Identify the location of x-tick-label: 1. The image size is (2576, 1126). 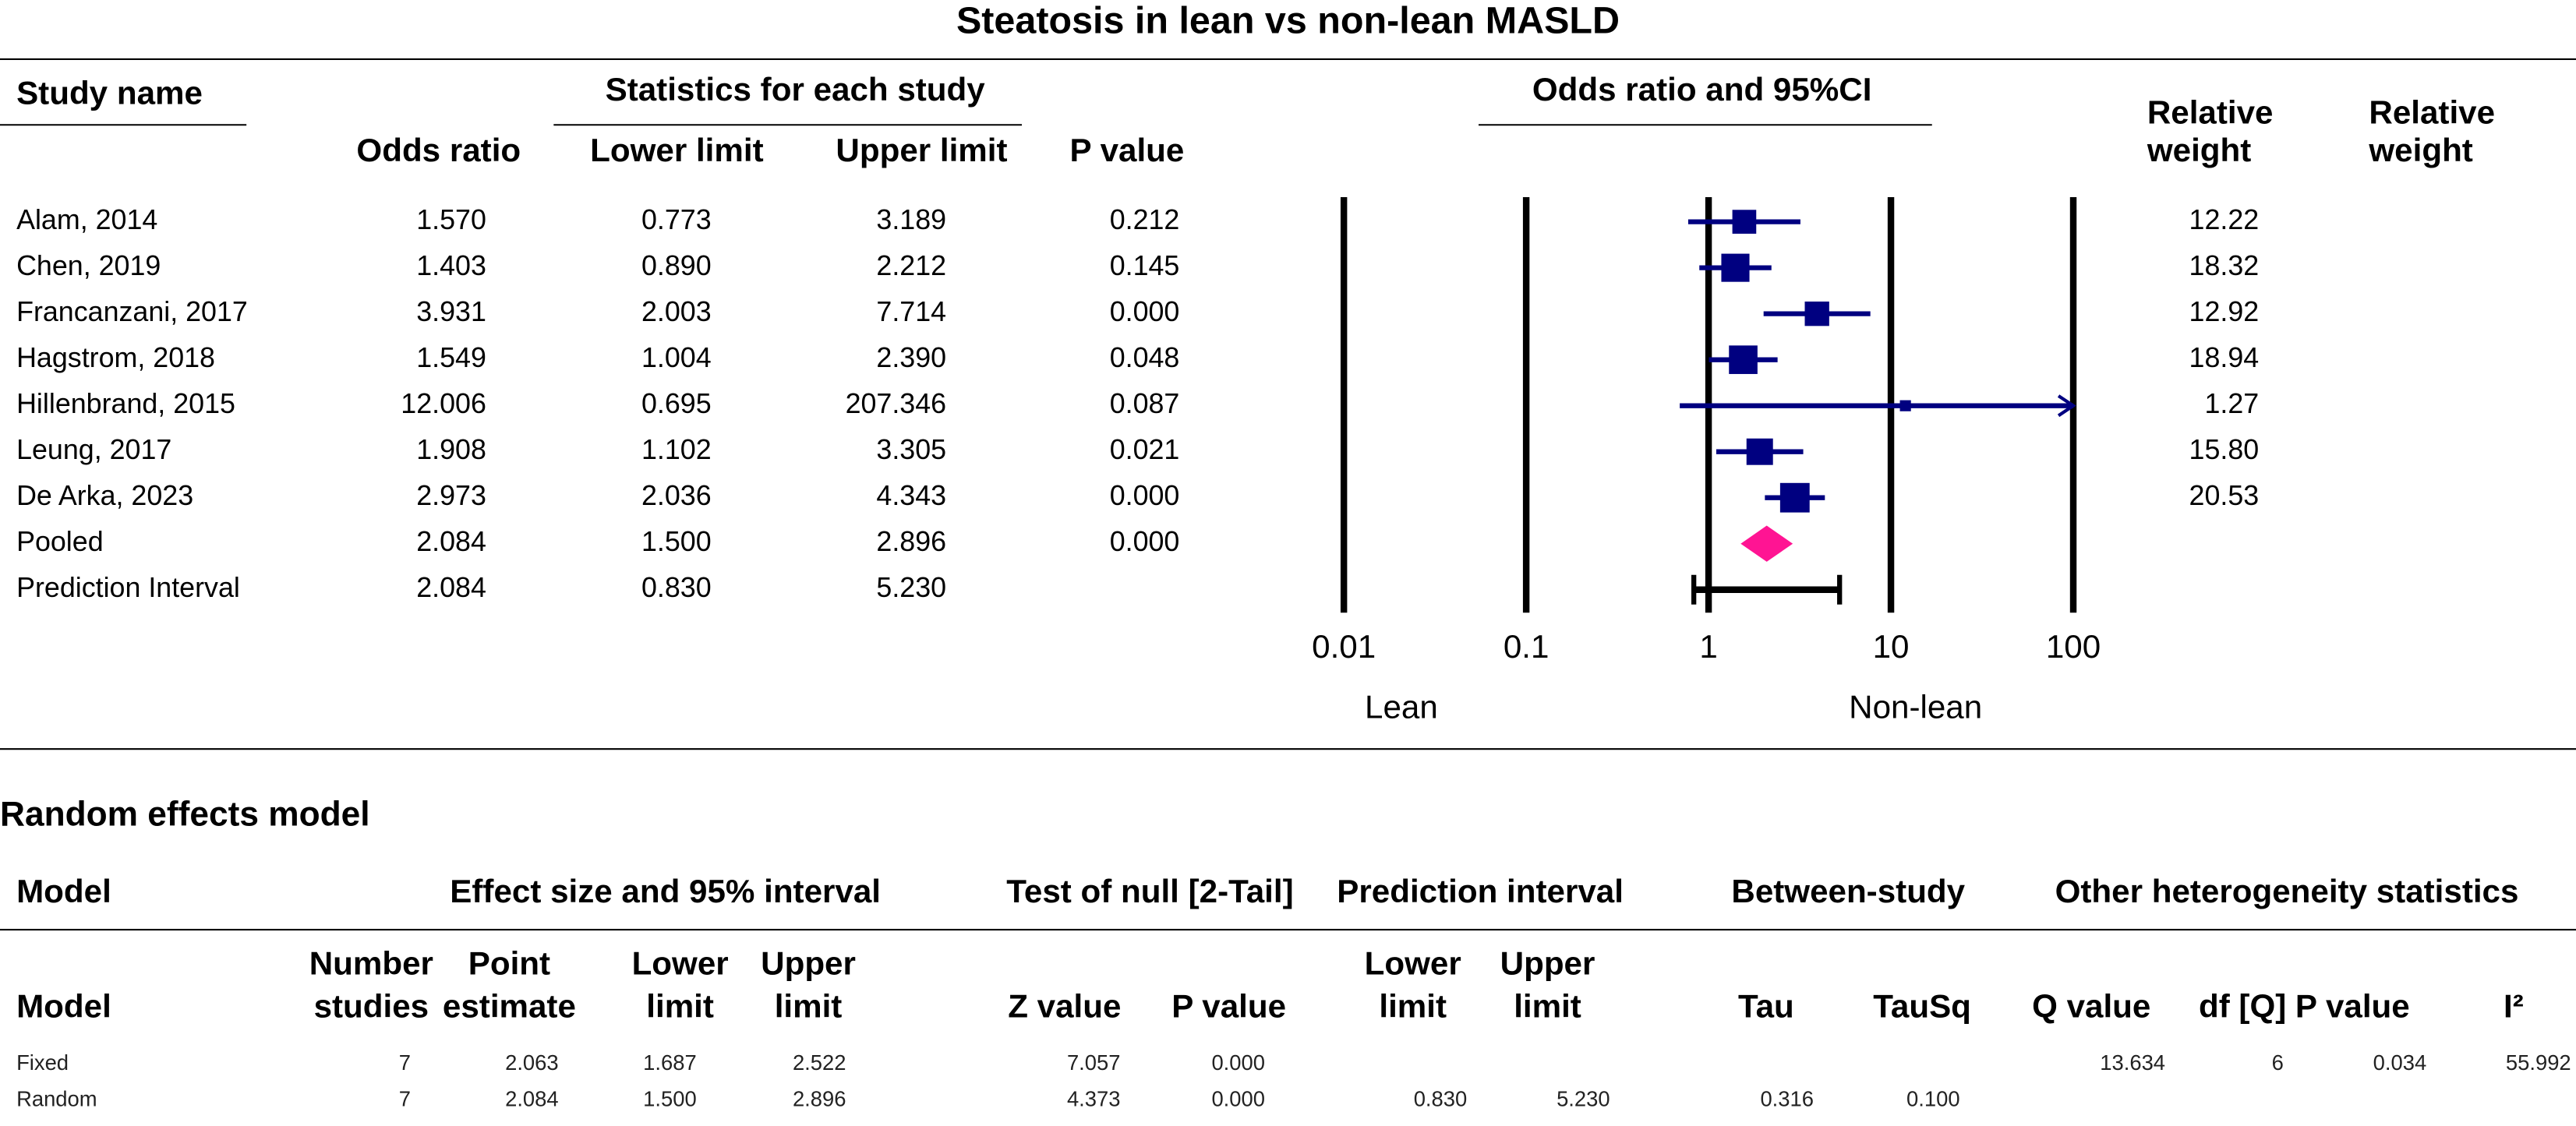
(1708, 646).